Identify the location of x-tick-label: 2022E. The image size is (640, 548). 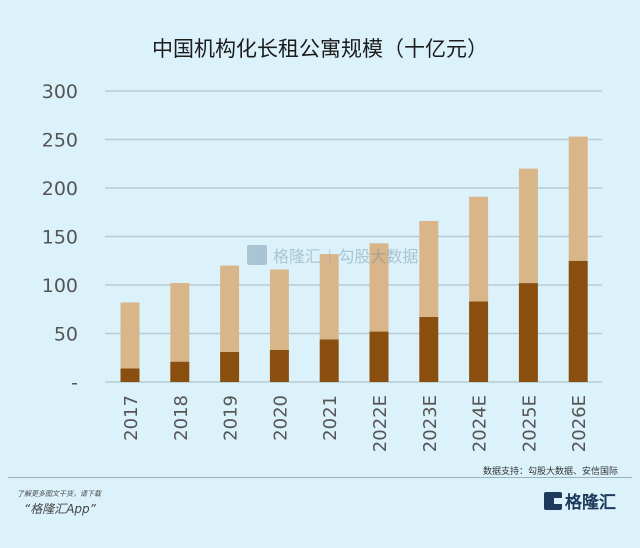
(380, 423).